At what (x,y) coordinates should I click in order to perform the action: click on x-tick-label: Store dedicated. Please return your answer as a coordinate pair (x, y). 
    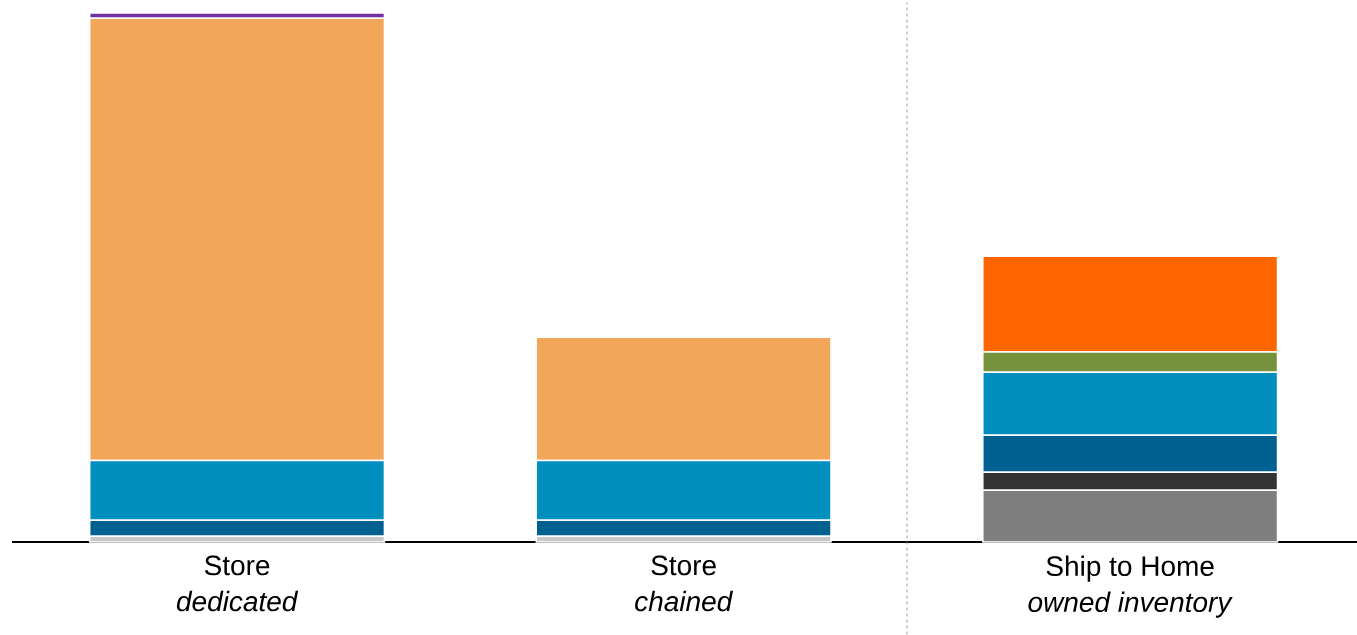
    Looking at the image, I should click on (237, 583).